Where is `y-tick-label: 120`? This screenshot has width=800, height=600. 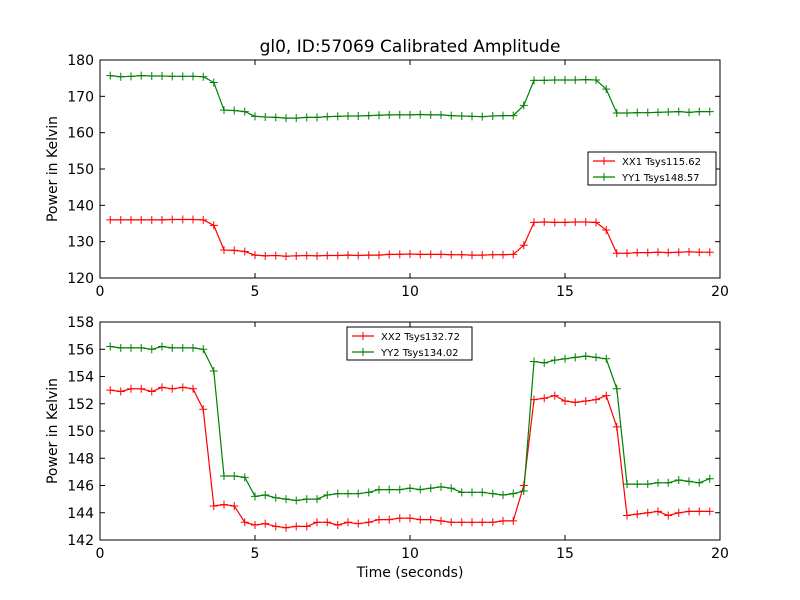
y-tick-label: 120 is located at coordinates (80, 279).